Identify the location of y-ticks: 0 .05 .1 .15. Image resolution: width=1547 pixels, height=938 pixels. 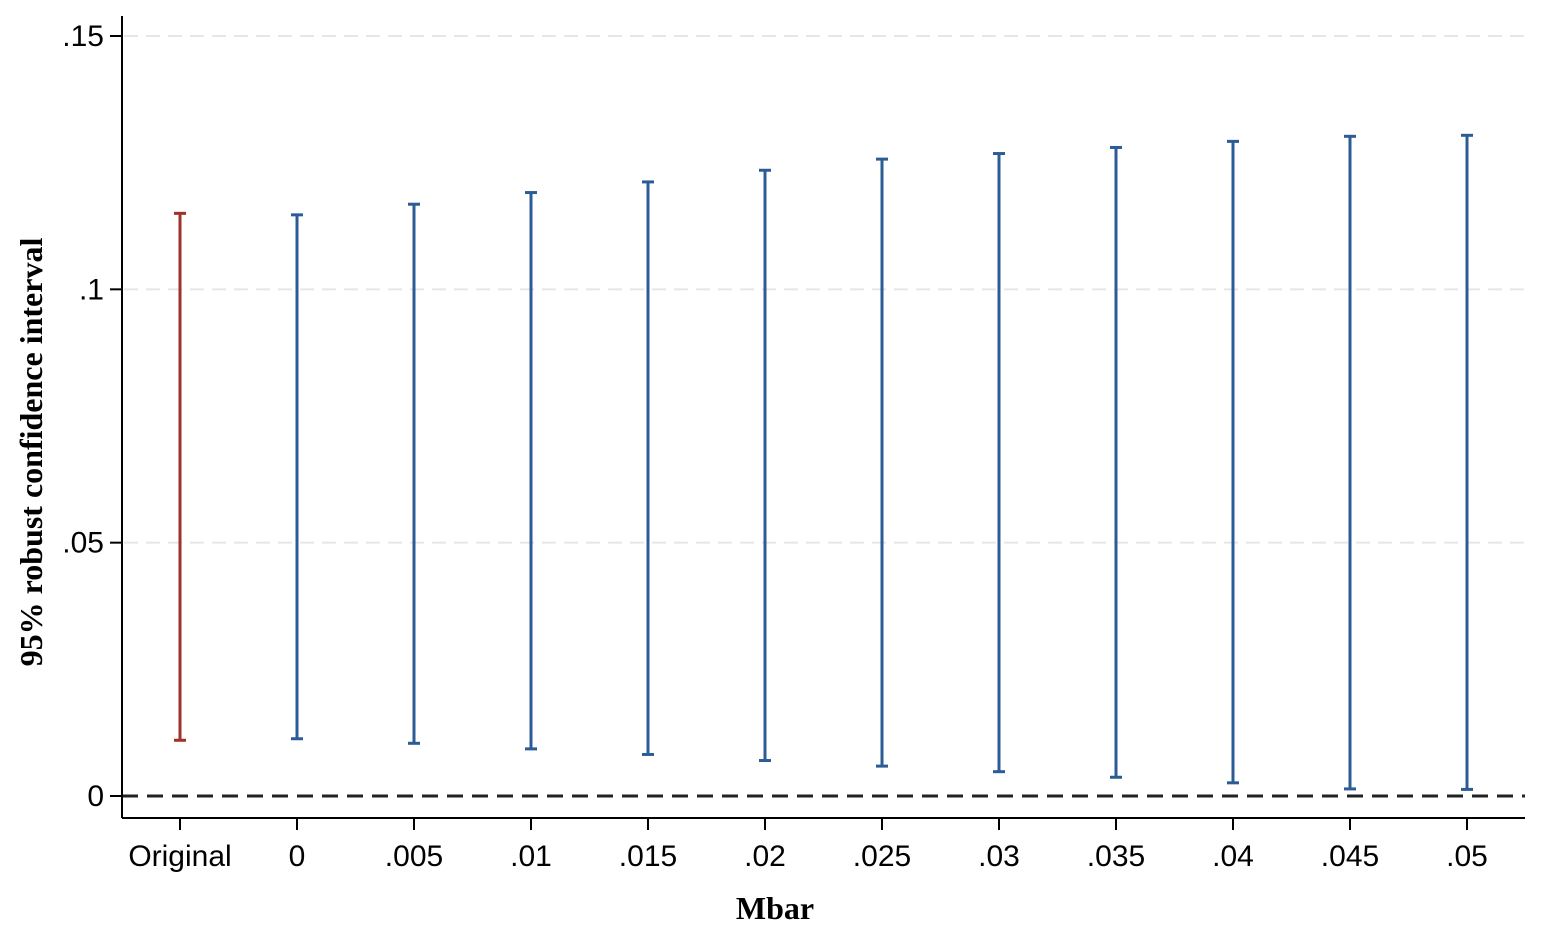
(92, 416).